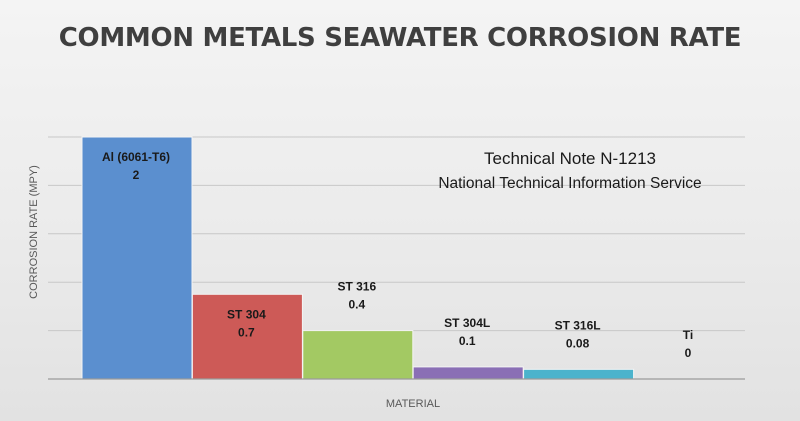 This screenshot has height=421, width=800. I want to click on bar-value-label-2: 0.4, so click(356, 305).